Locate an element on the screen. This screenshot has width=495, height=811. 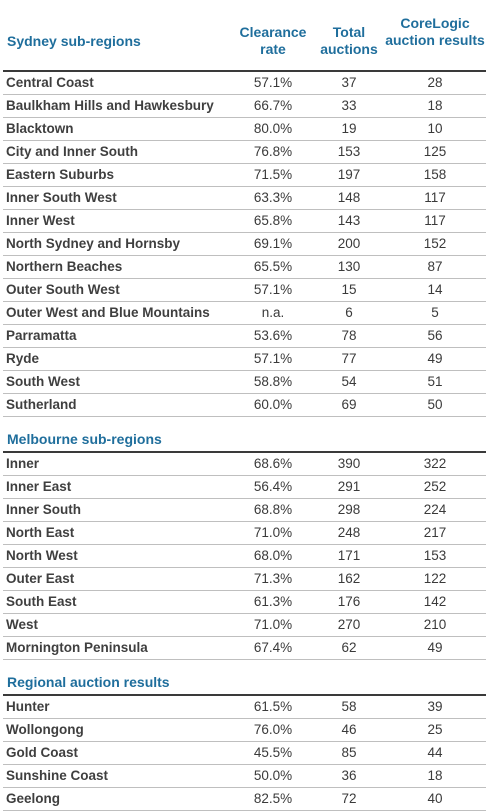
sydney-section-title: Sydney sub-regions is located at coordinates (74, 41).